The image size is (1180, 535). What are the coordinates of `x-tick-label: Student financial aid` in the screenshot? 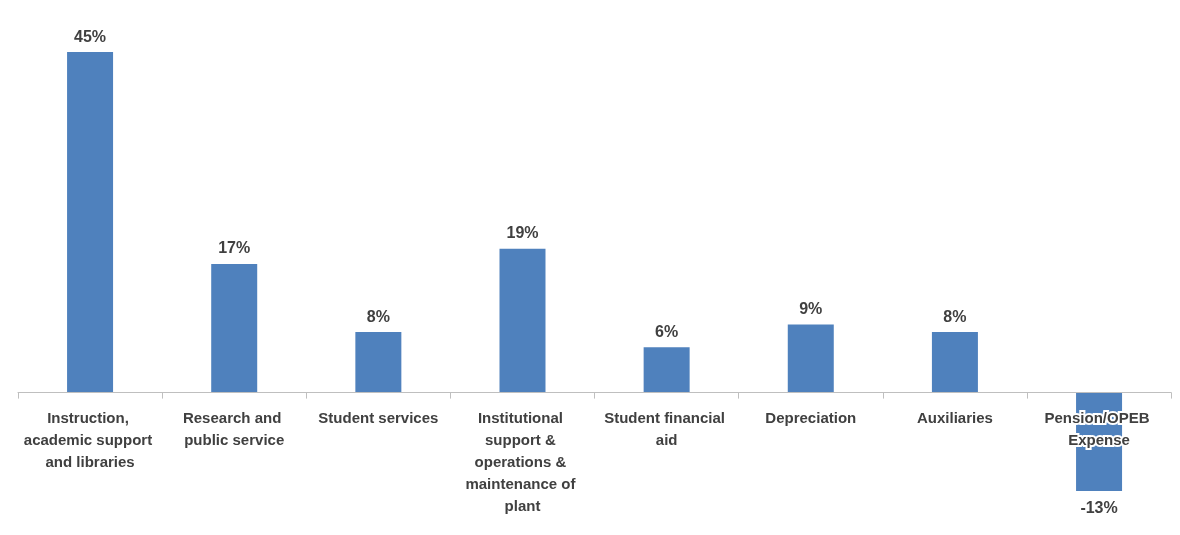 It's located at (667, 429).